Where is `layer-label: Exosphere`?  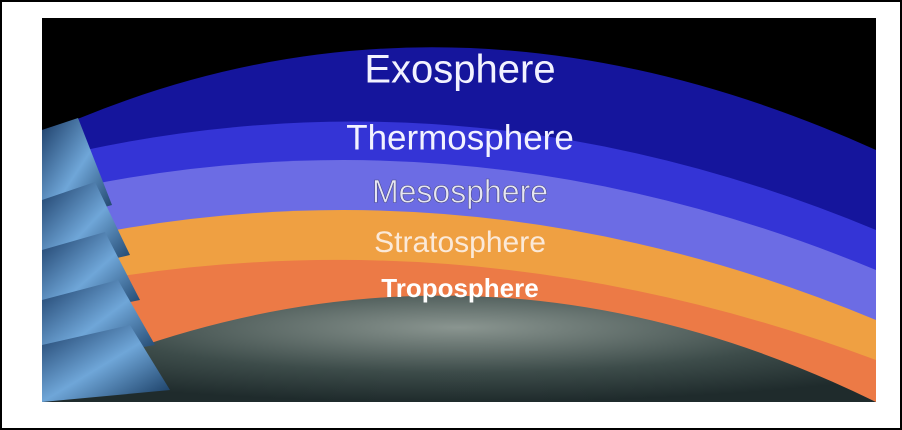
layer-label: Exosphere is located at coordinates (459, 70).